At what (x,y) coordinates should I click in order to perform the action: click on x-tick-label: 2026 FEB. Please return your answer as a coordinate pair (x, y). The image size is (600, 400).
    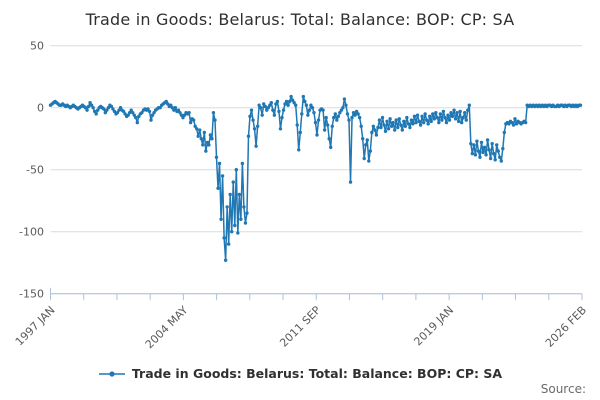
    Looking at the image, I should click on (566, 327).